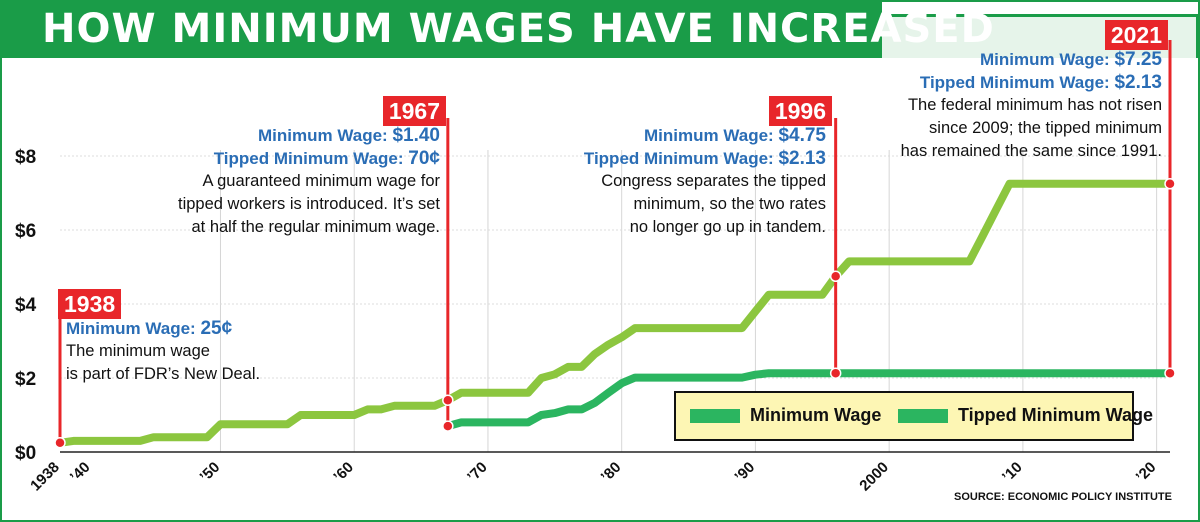  I want to click on y-tick-label: $0, so click(25, 453).